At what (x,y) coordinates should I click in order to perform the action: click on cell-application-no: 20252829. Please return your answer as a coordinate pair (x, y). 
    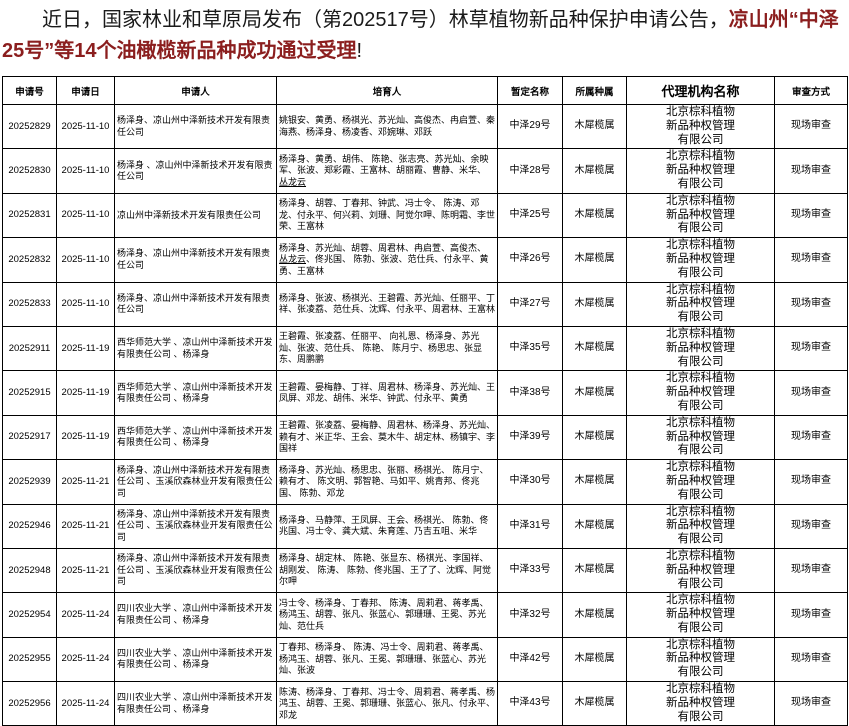
    Looking at the image, I should click on (29, 126).